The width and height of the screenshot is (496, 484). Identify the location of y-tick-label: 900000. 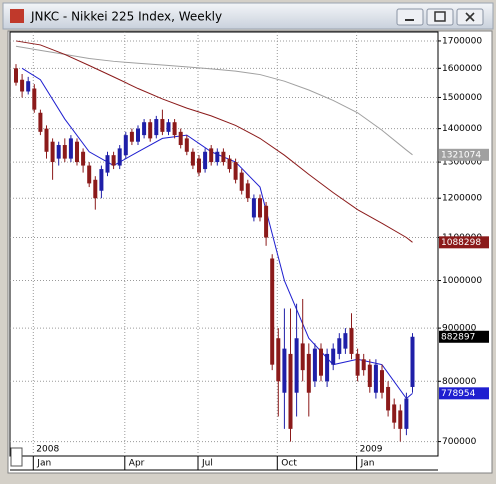
(459, 329).